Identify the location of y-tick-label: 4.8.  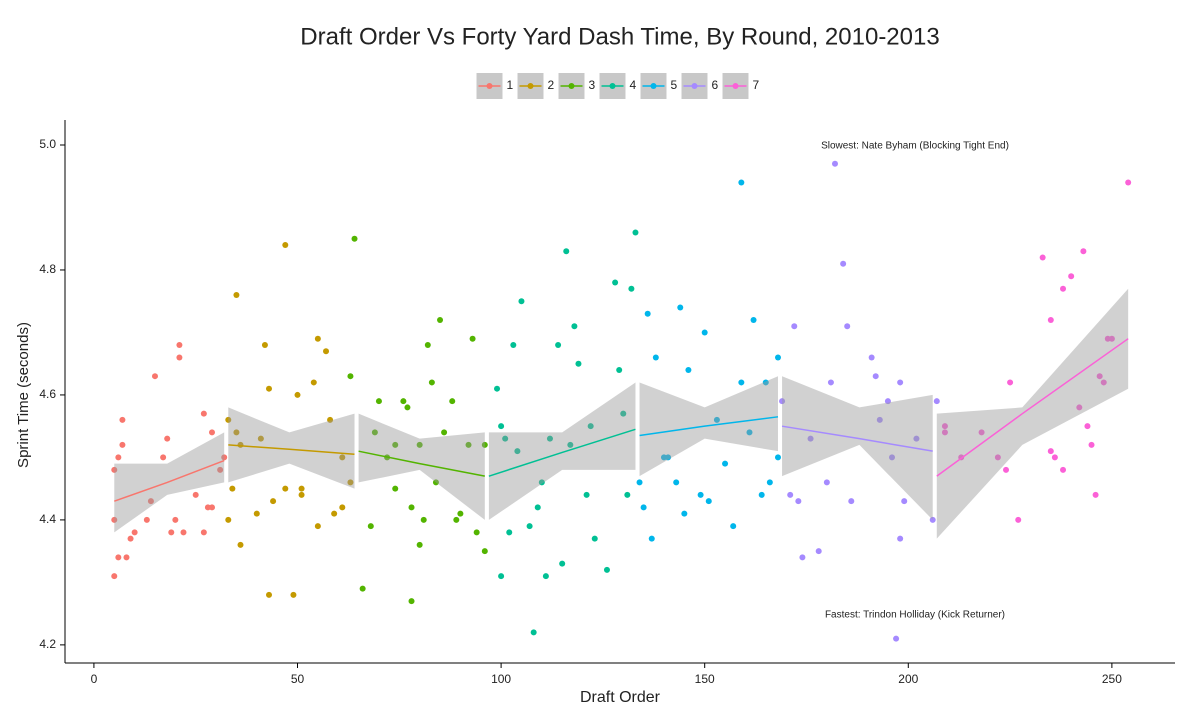
(47, 269).